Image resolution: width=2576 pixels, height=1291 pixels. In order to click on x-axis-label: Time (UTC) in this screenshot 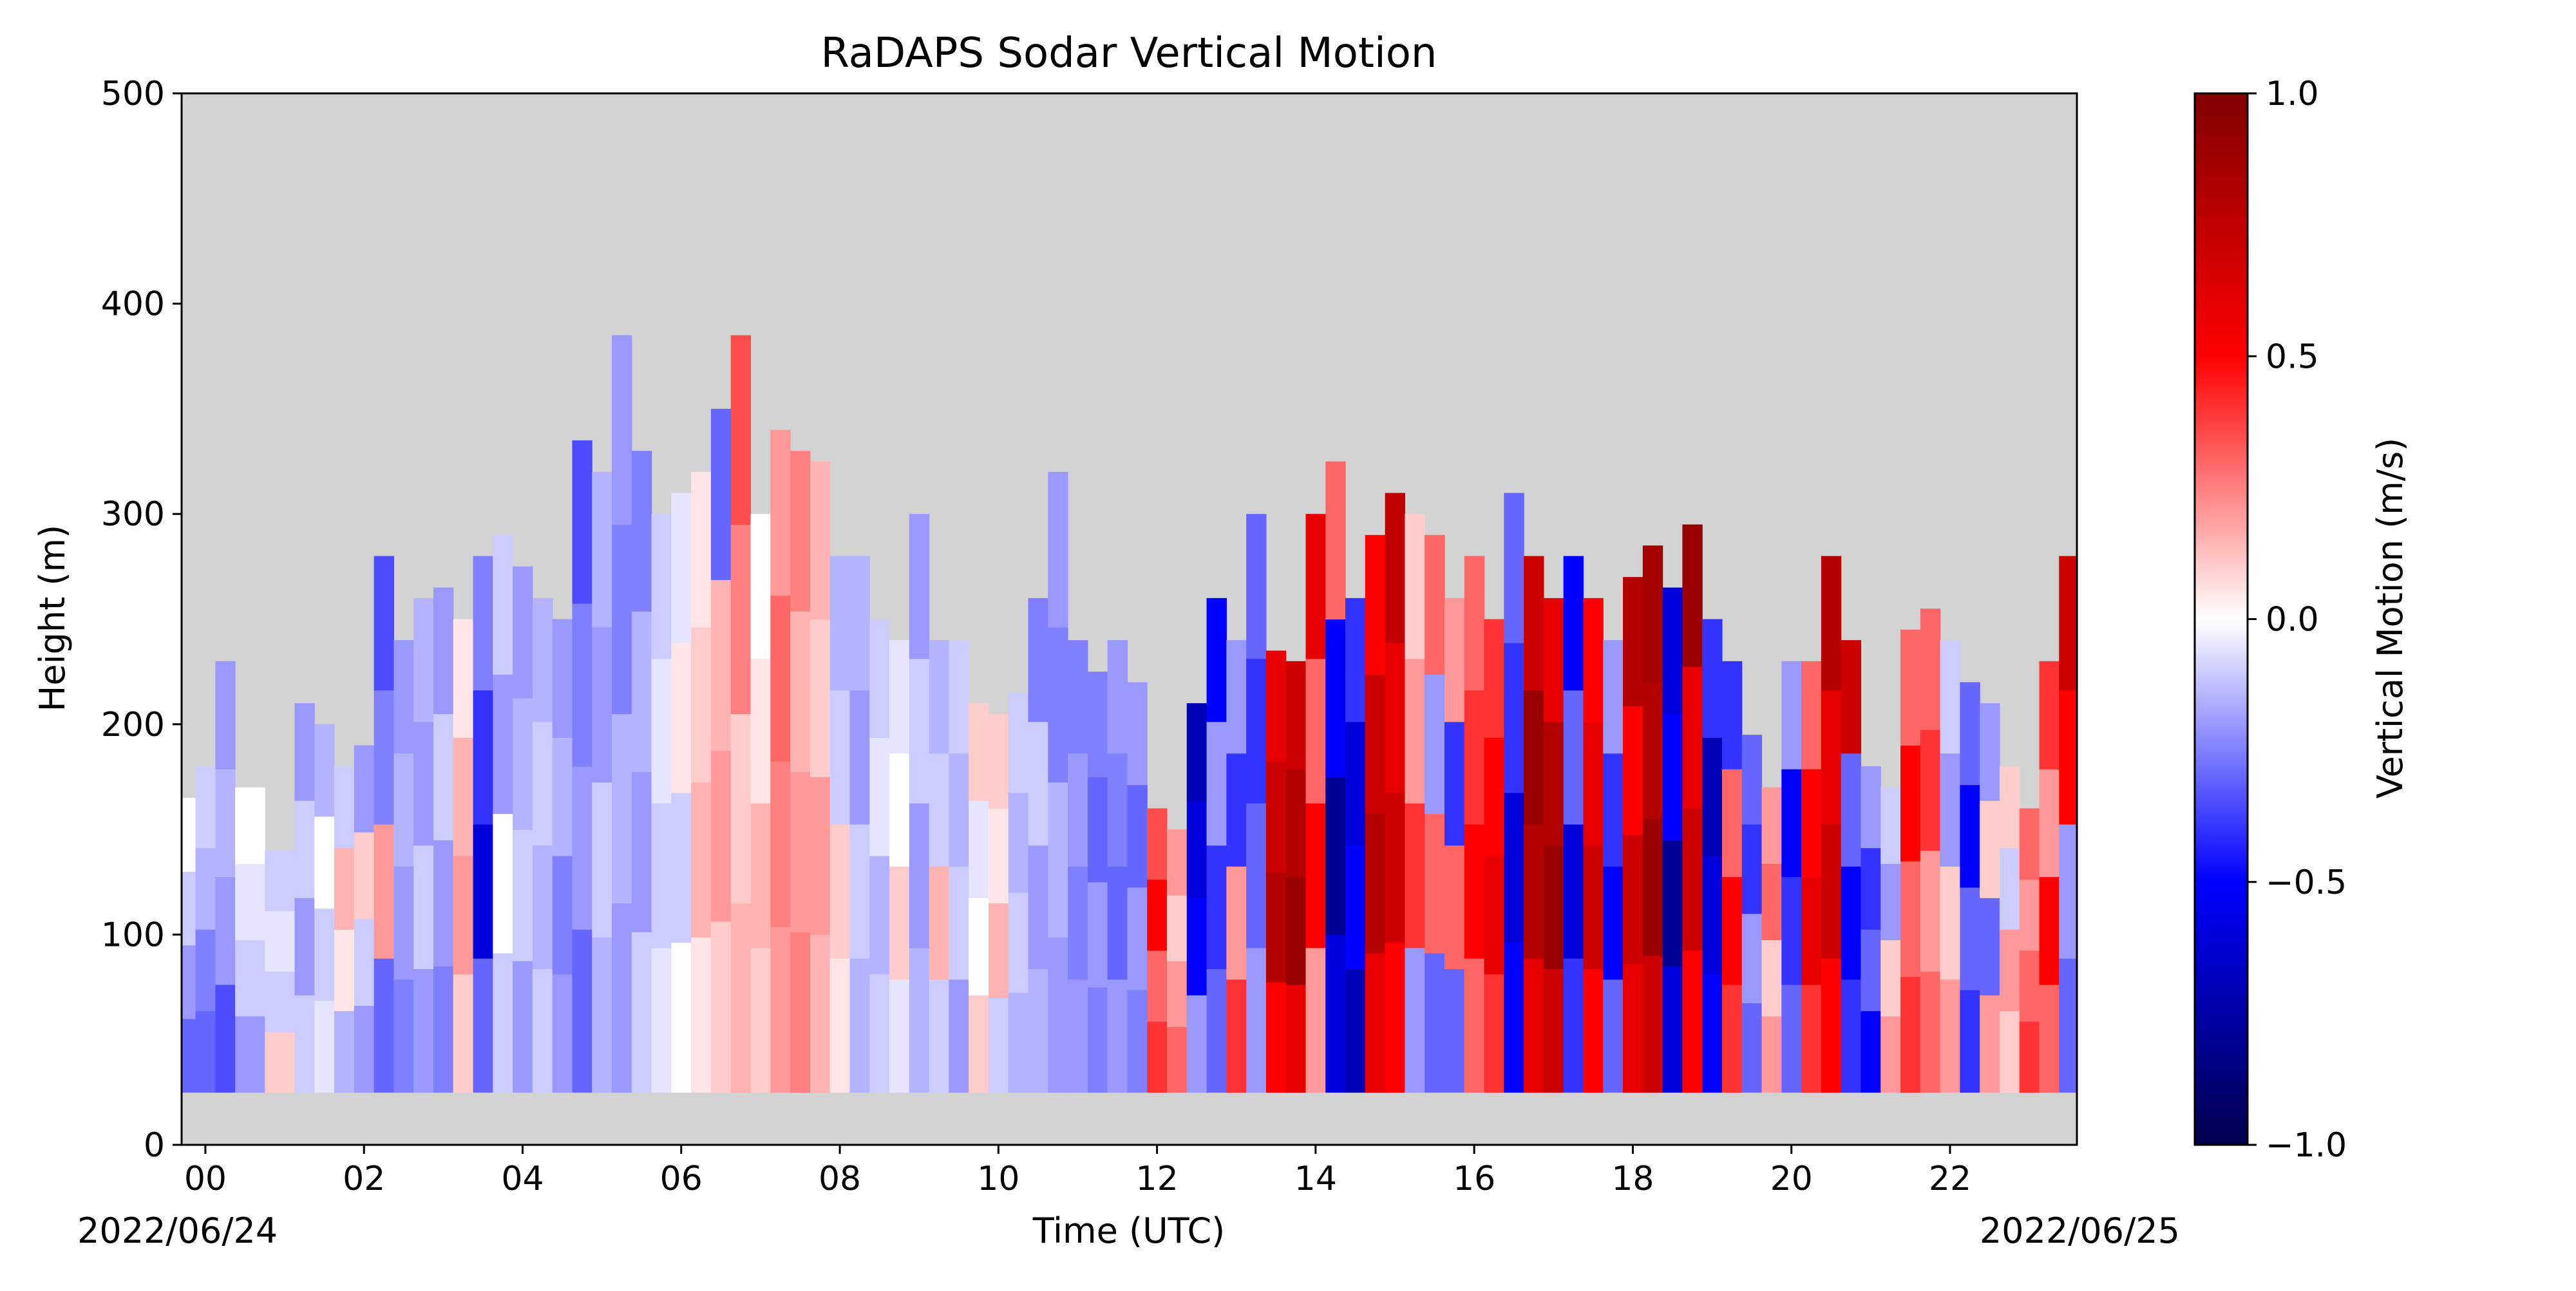, I will do `click(1129, 1231)`.